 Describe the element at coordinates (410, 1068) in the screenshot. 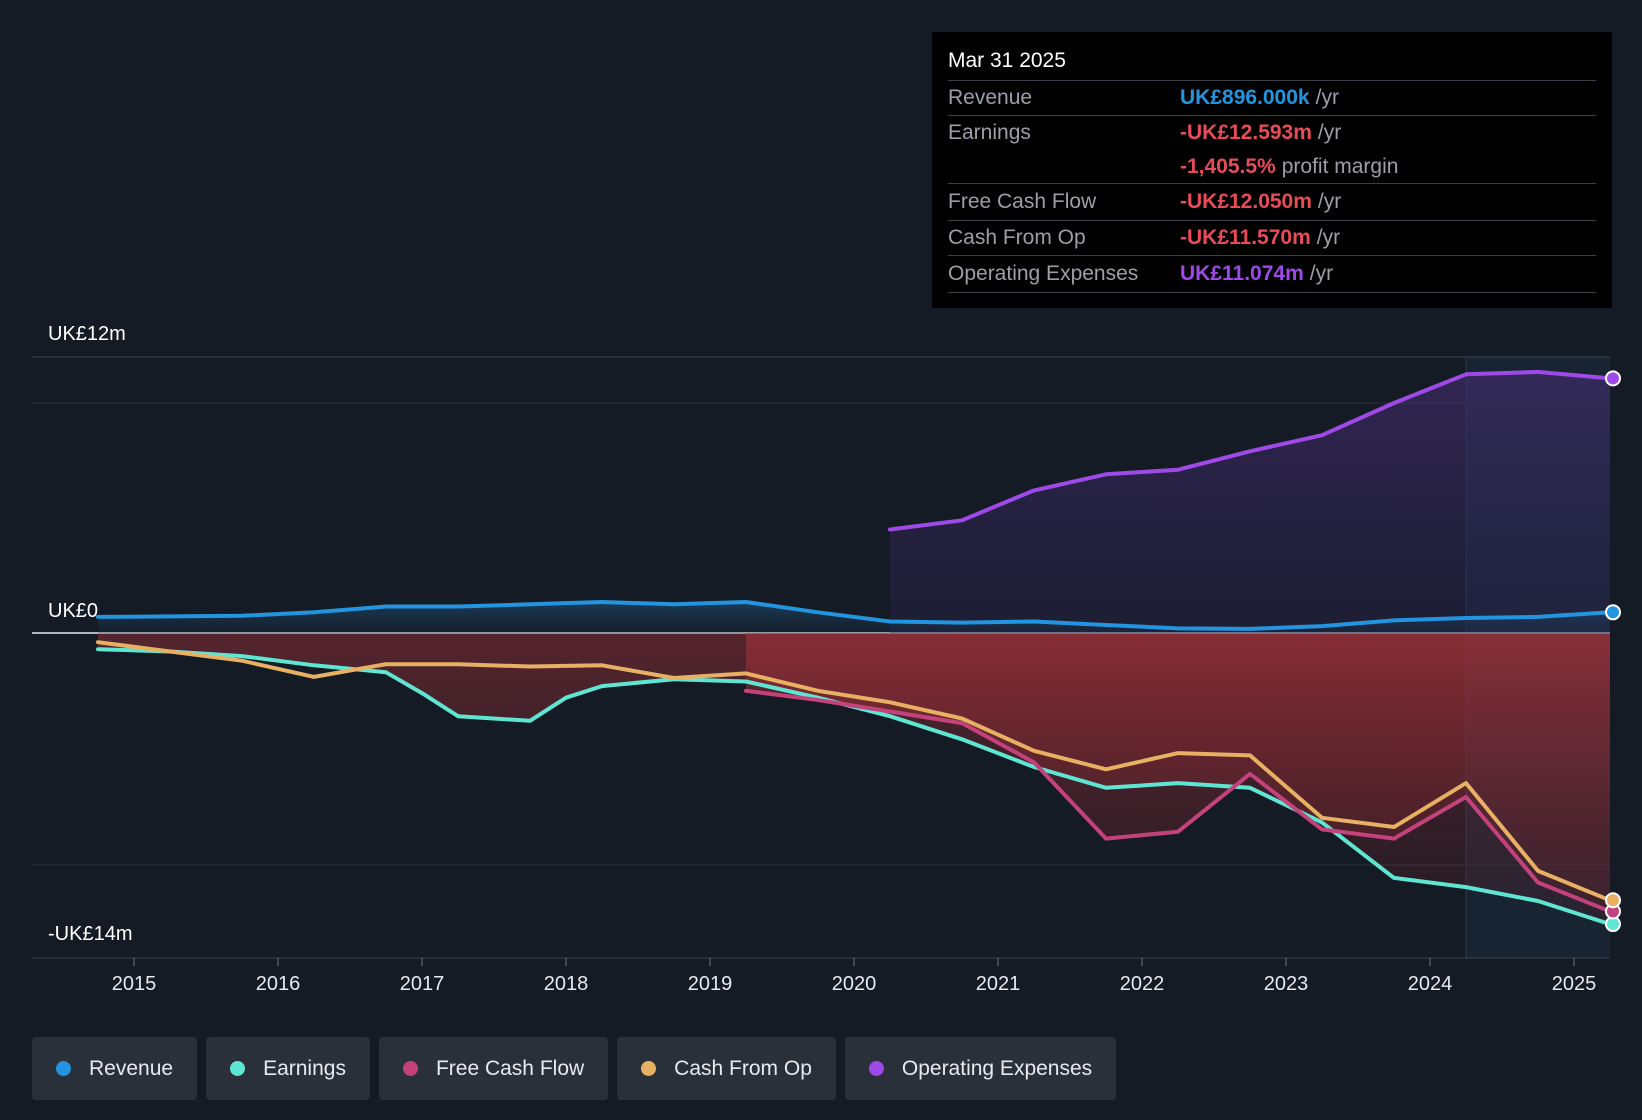

I see `fcf-dot-icon` at that location.